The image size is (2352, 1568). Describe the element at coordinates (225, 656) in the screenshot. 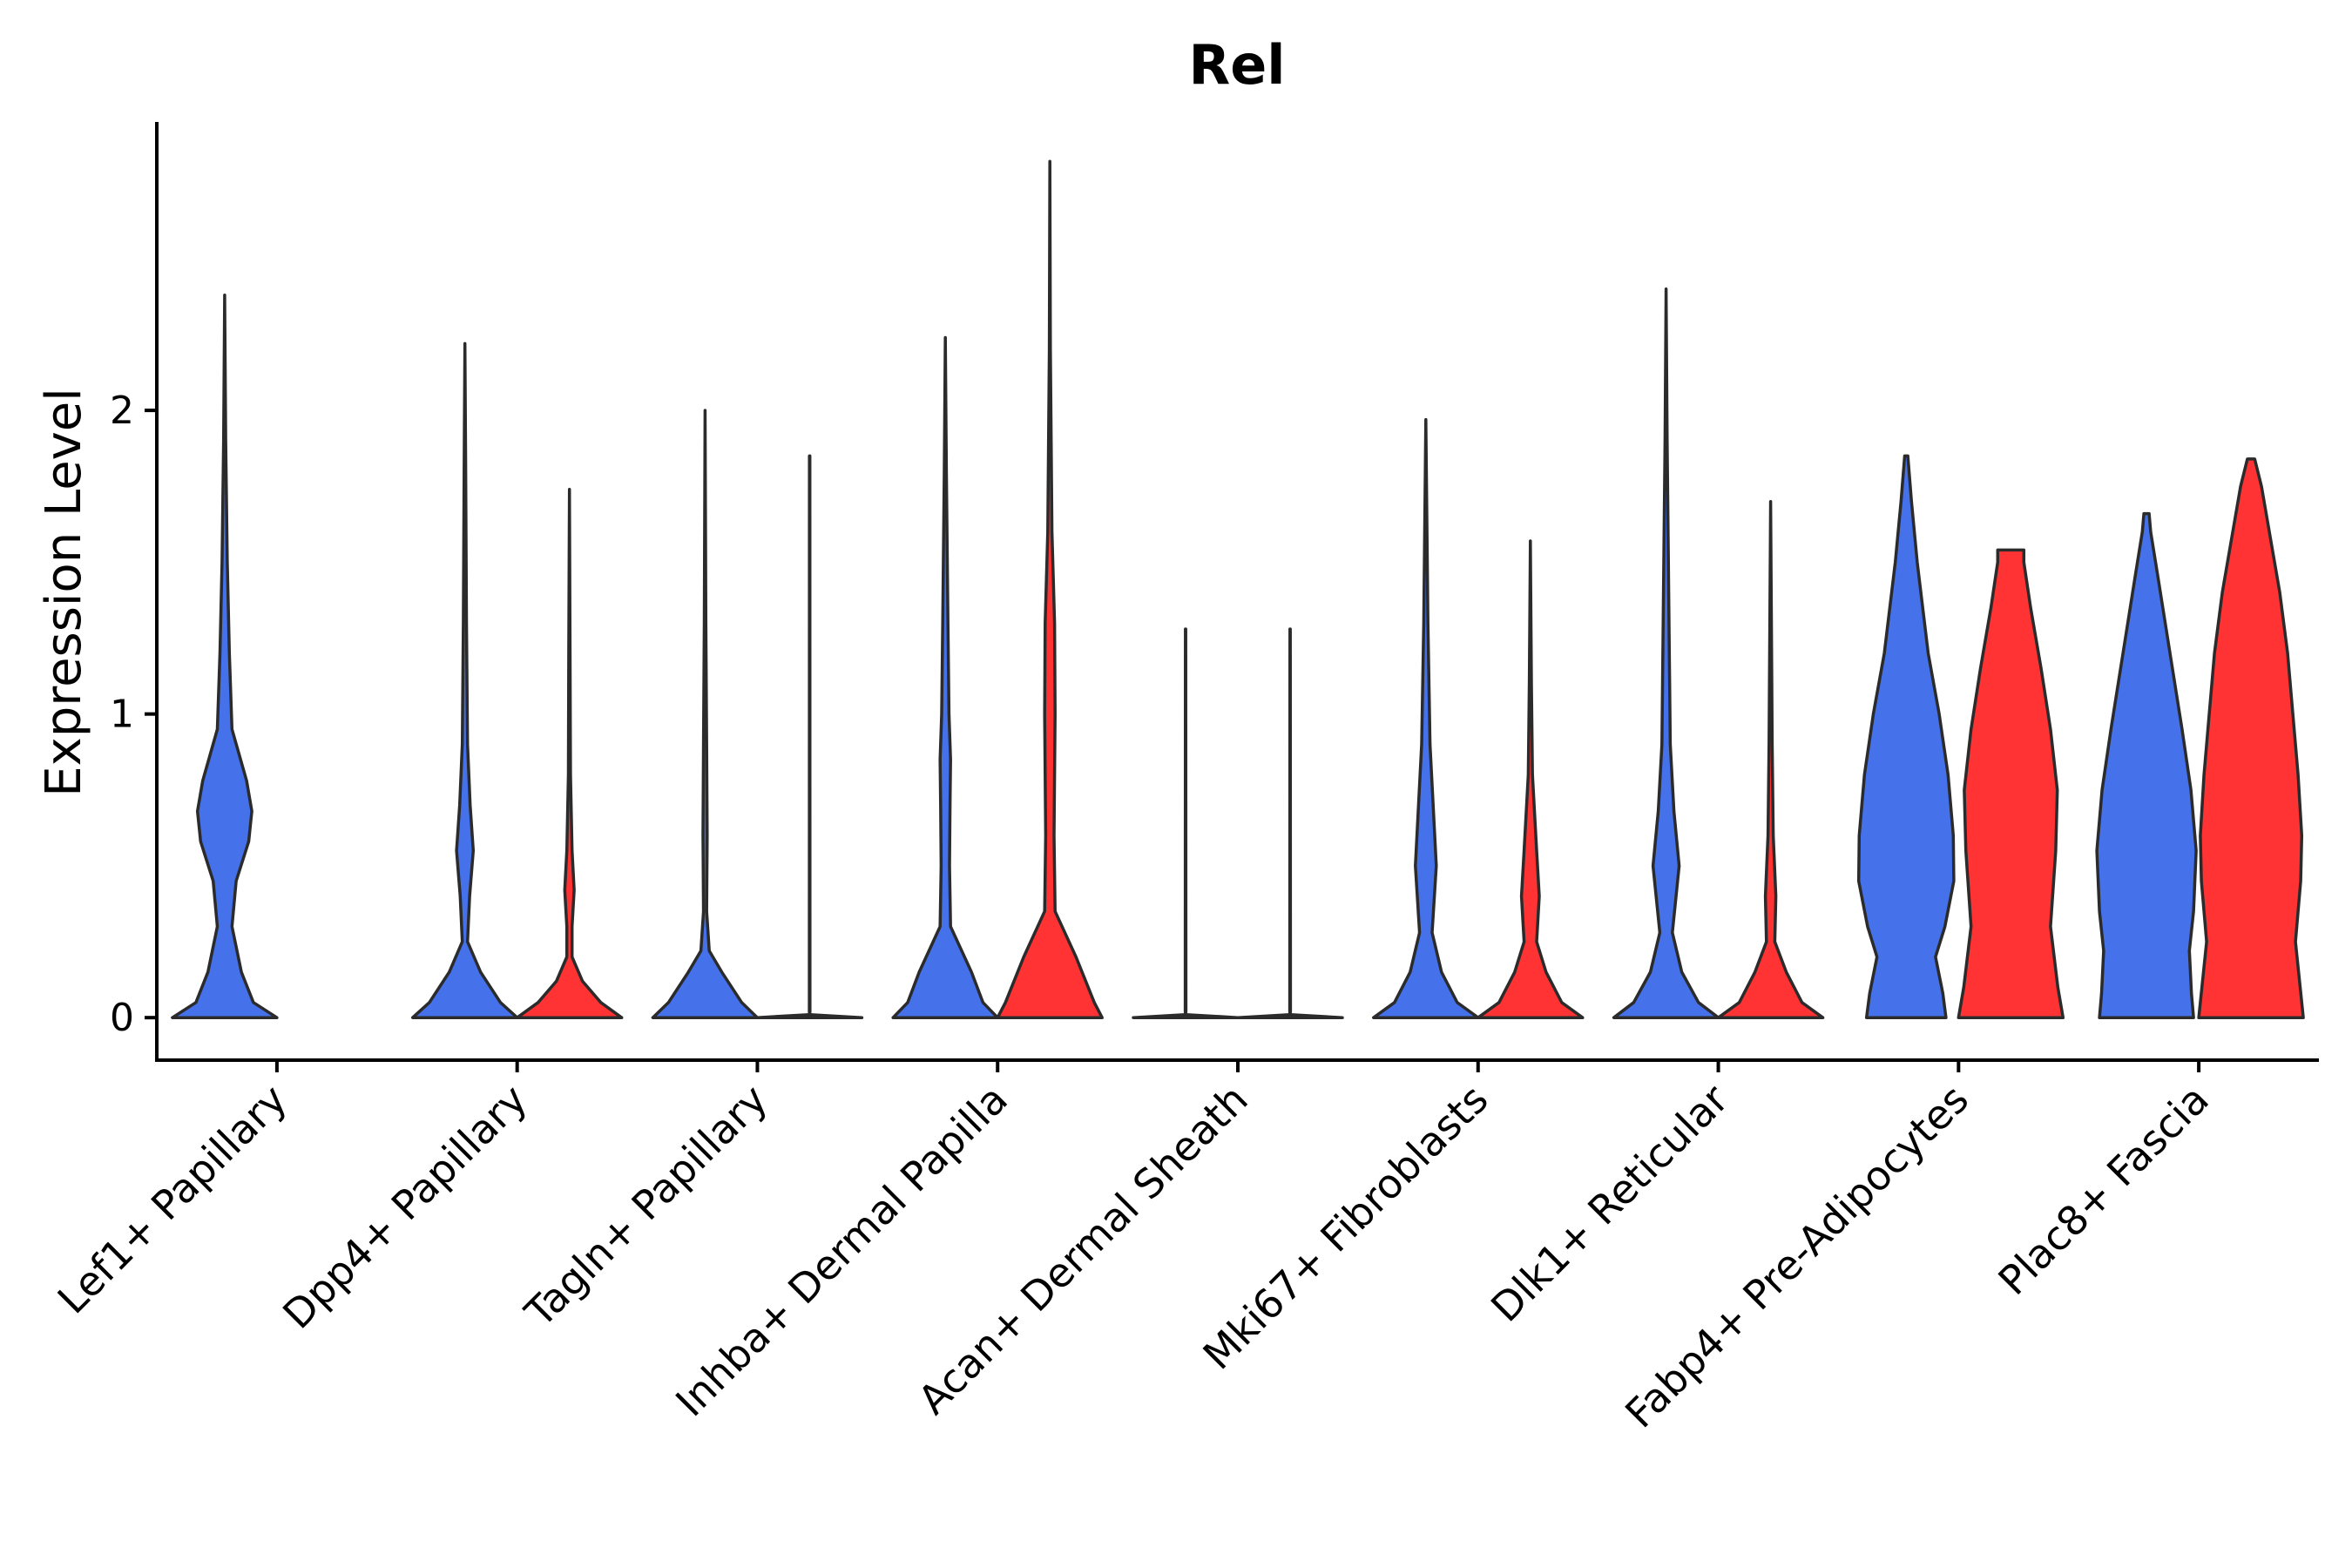

I see `violin-1-group1` at that location.